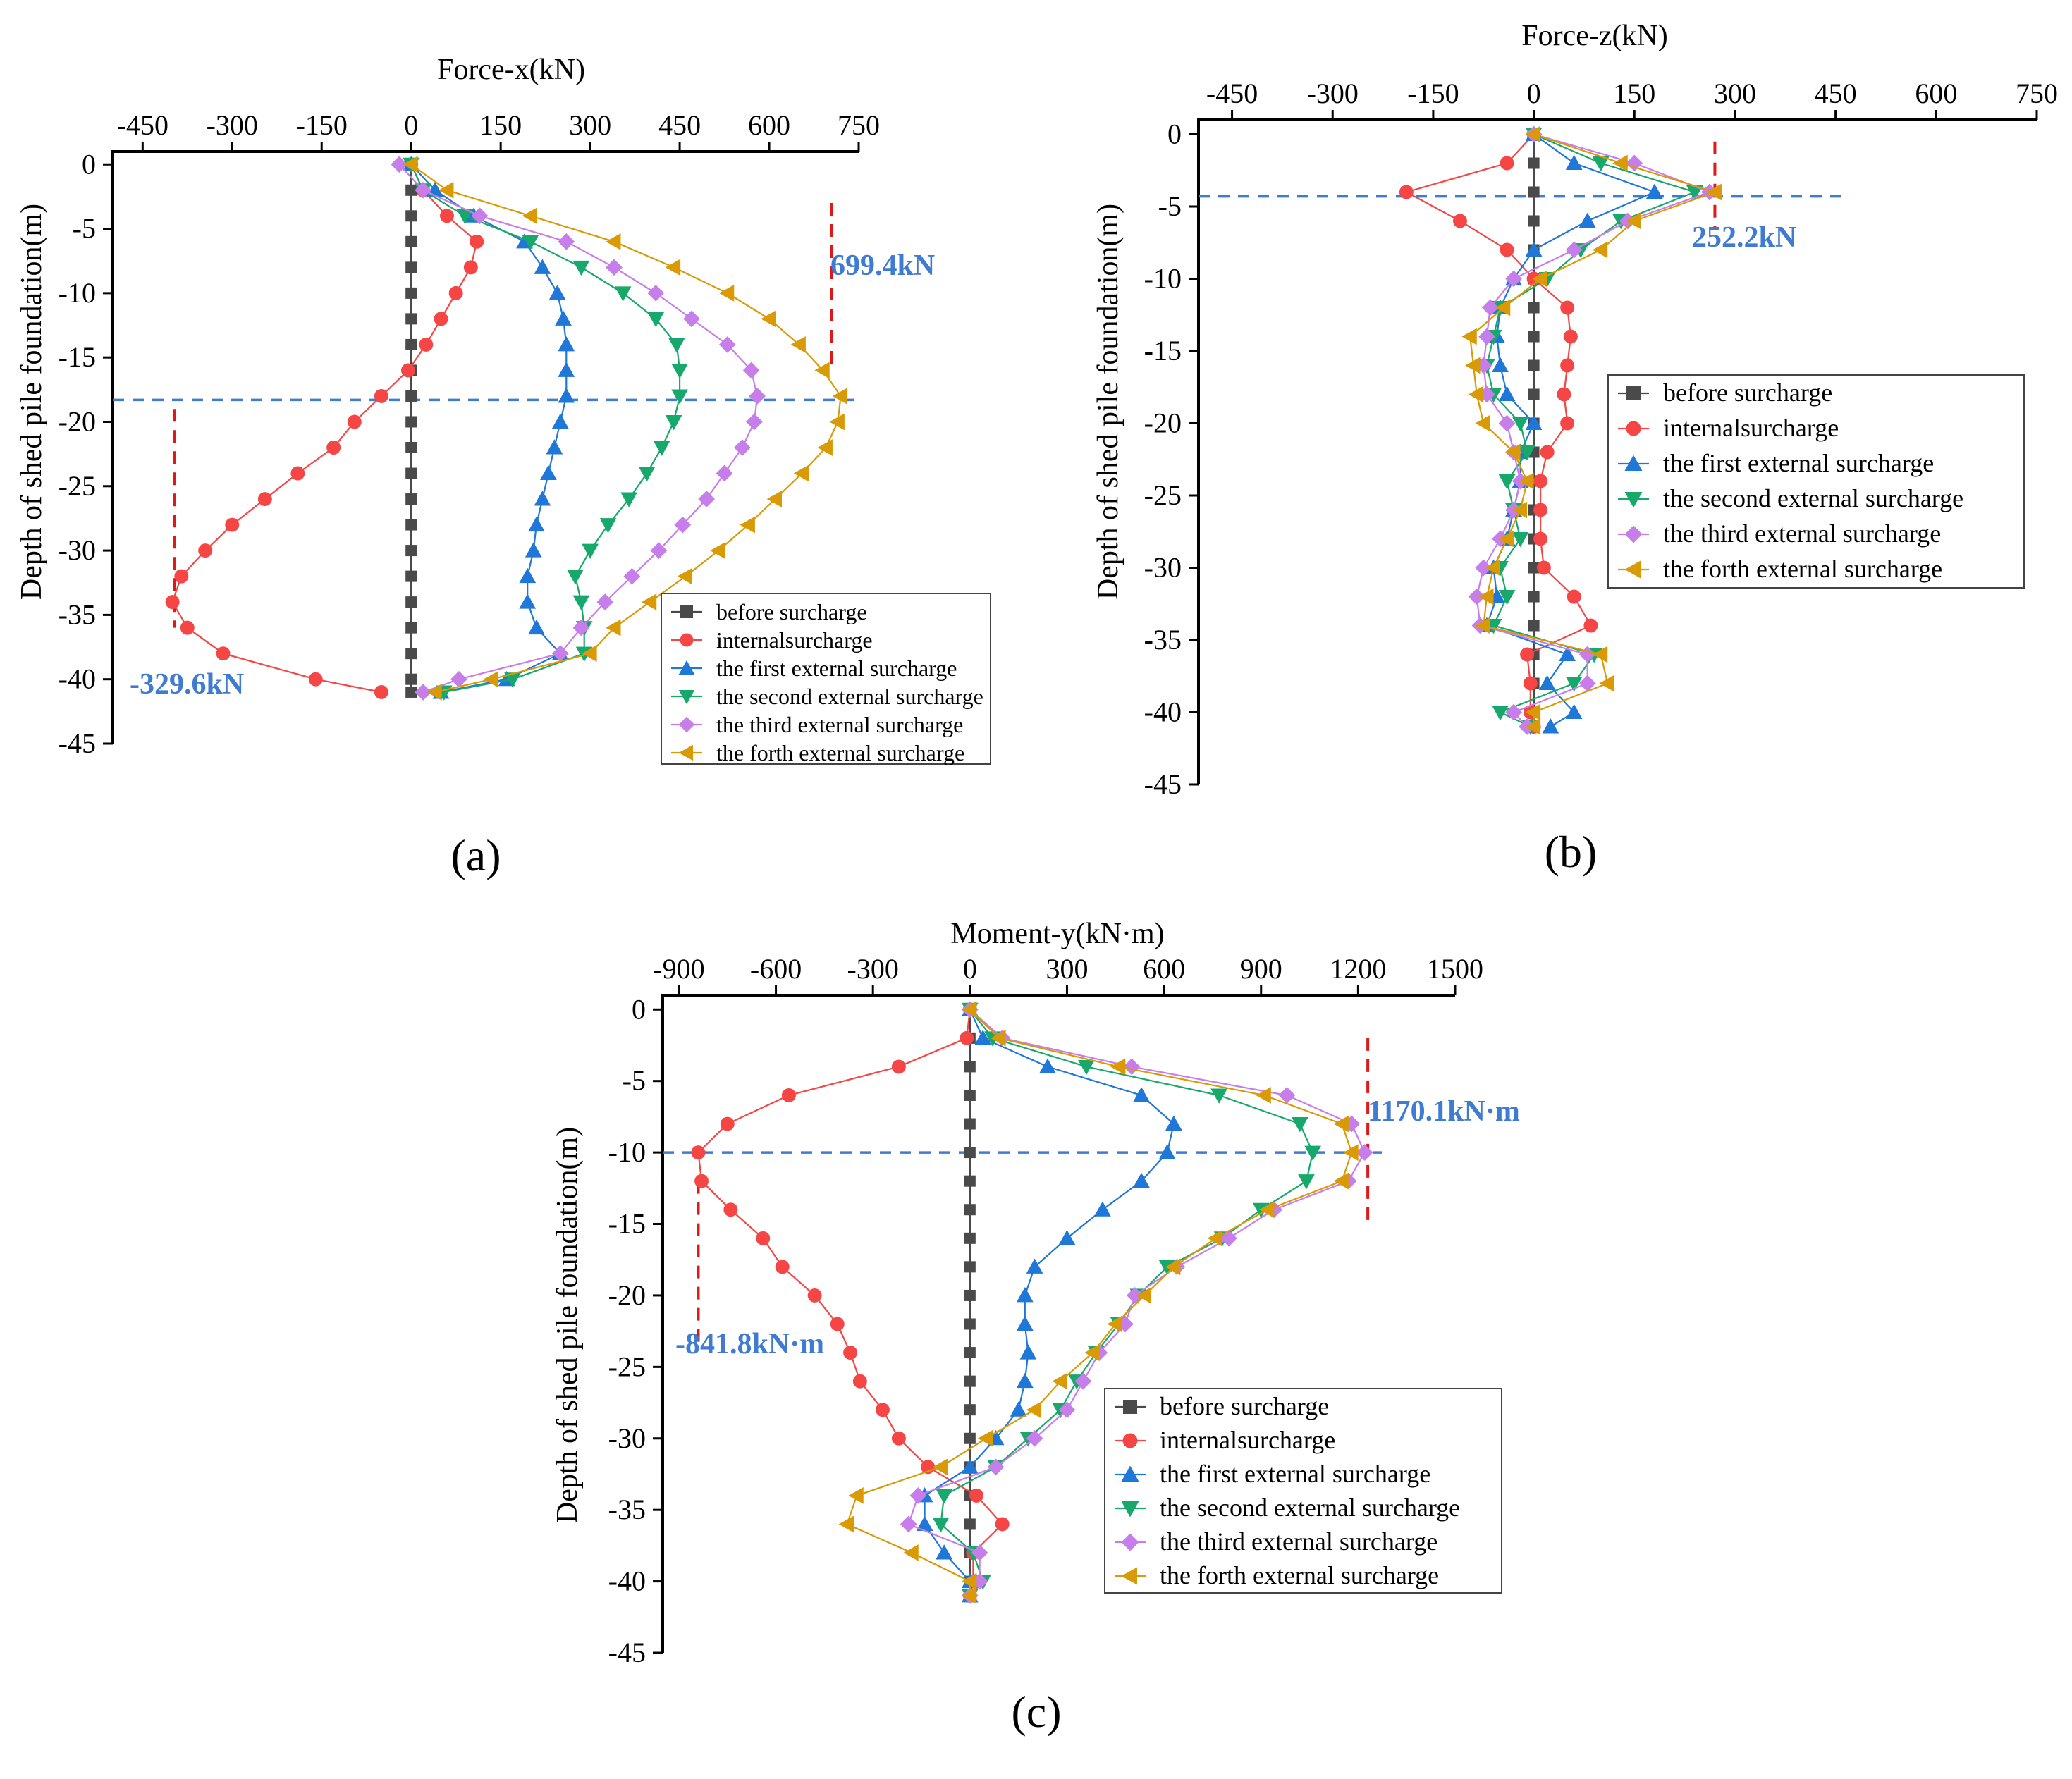 The width and height of the screenshot is (2072, 1779). I want to click on x-tick-label: 900, so click(1261, 969).